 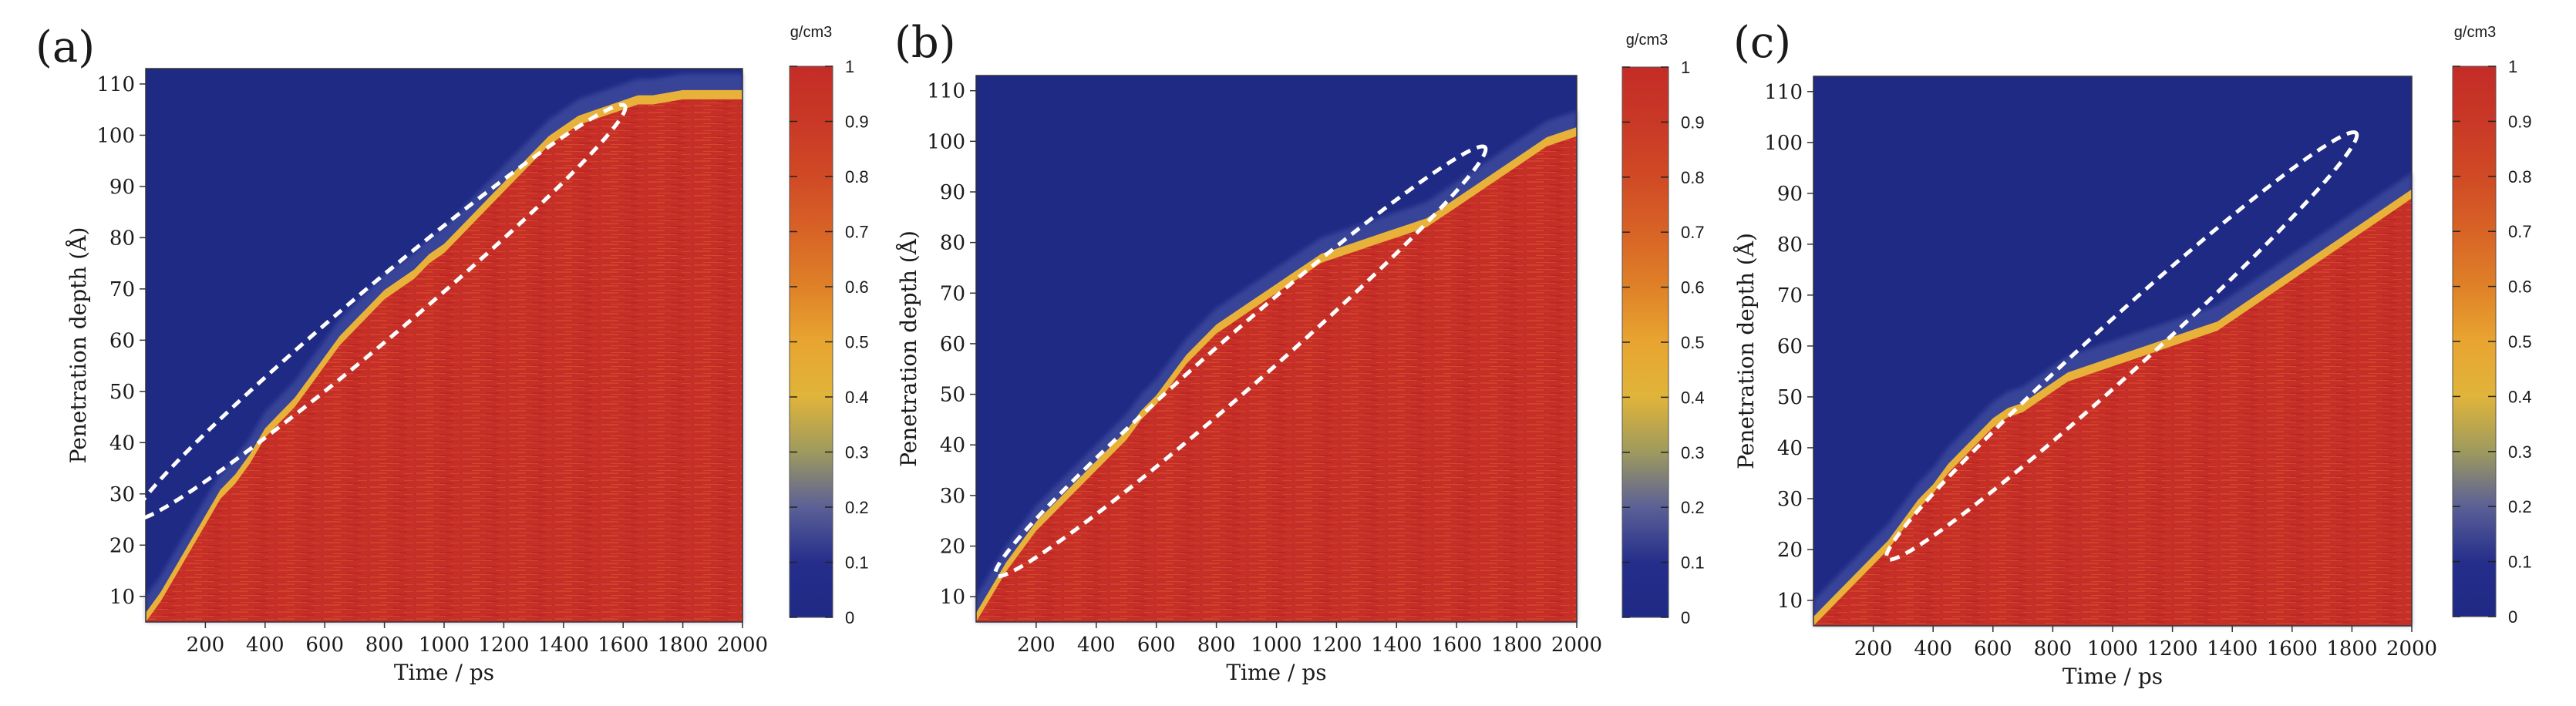 I want to click on panel-label: (a), so click(x=65, y=47).